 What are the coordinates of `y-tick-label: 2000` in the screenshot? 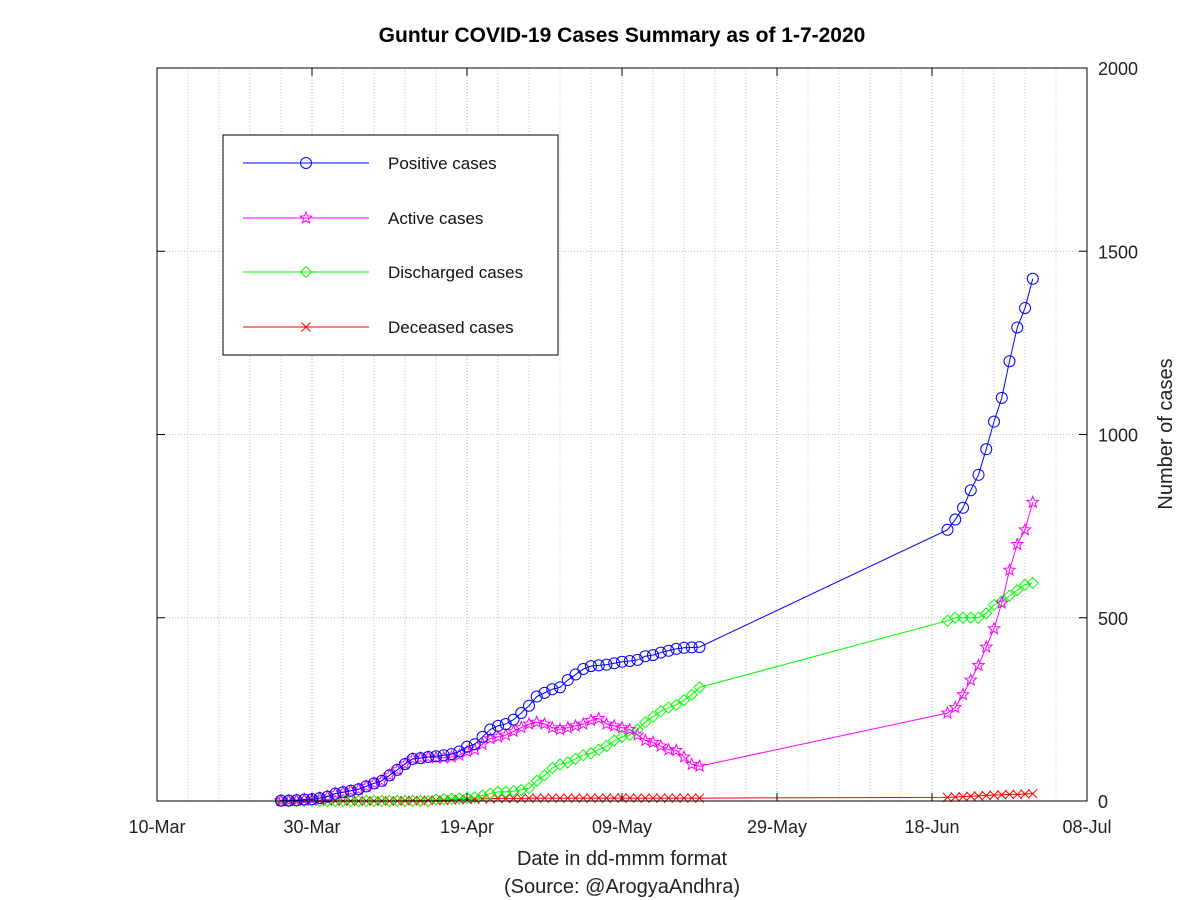 It's located at (1118, 69).